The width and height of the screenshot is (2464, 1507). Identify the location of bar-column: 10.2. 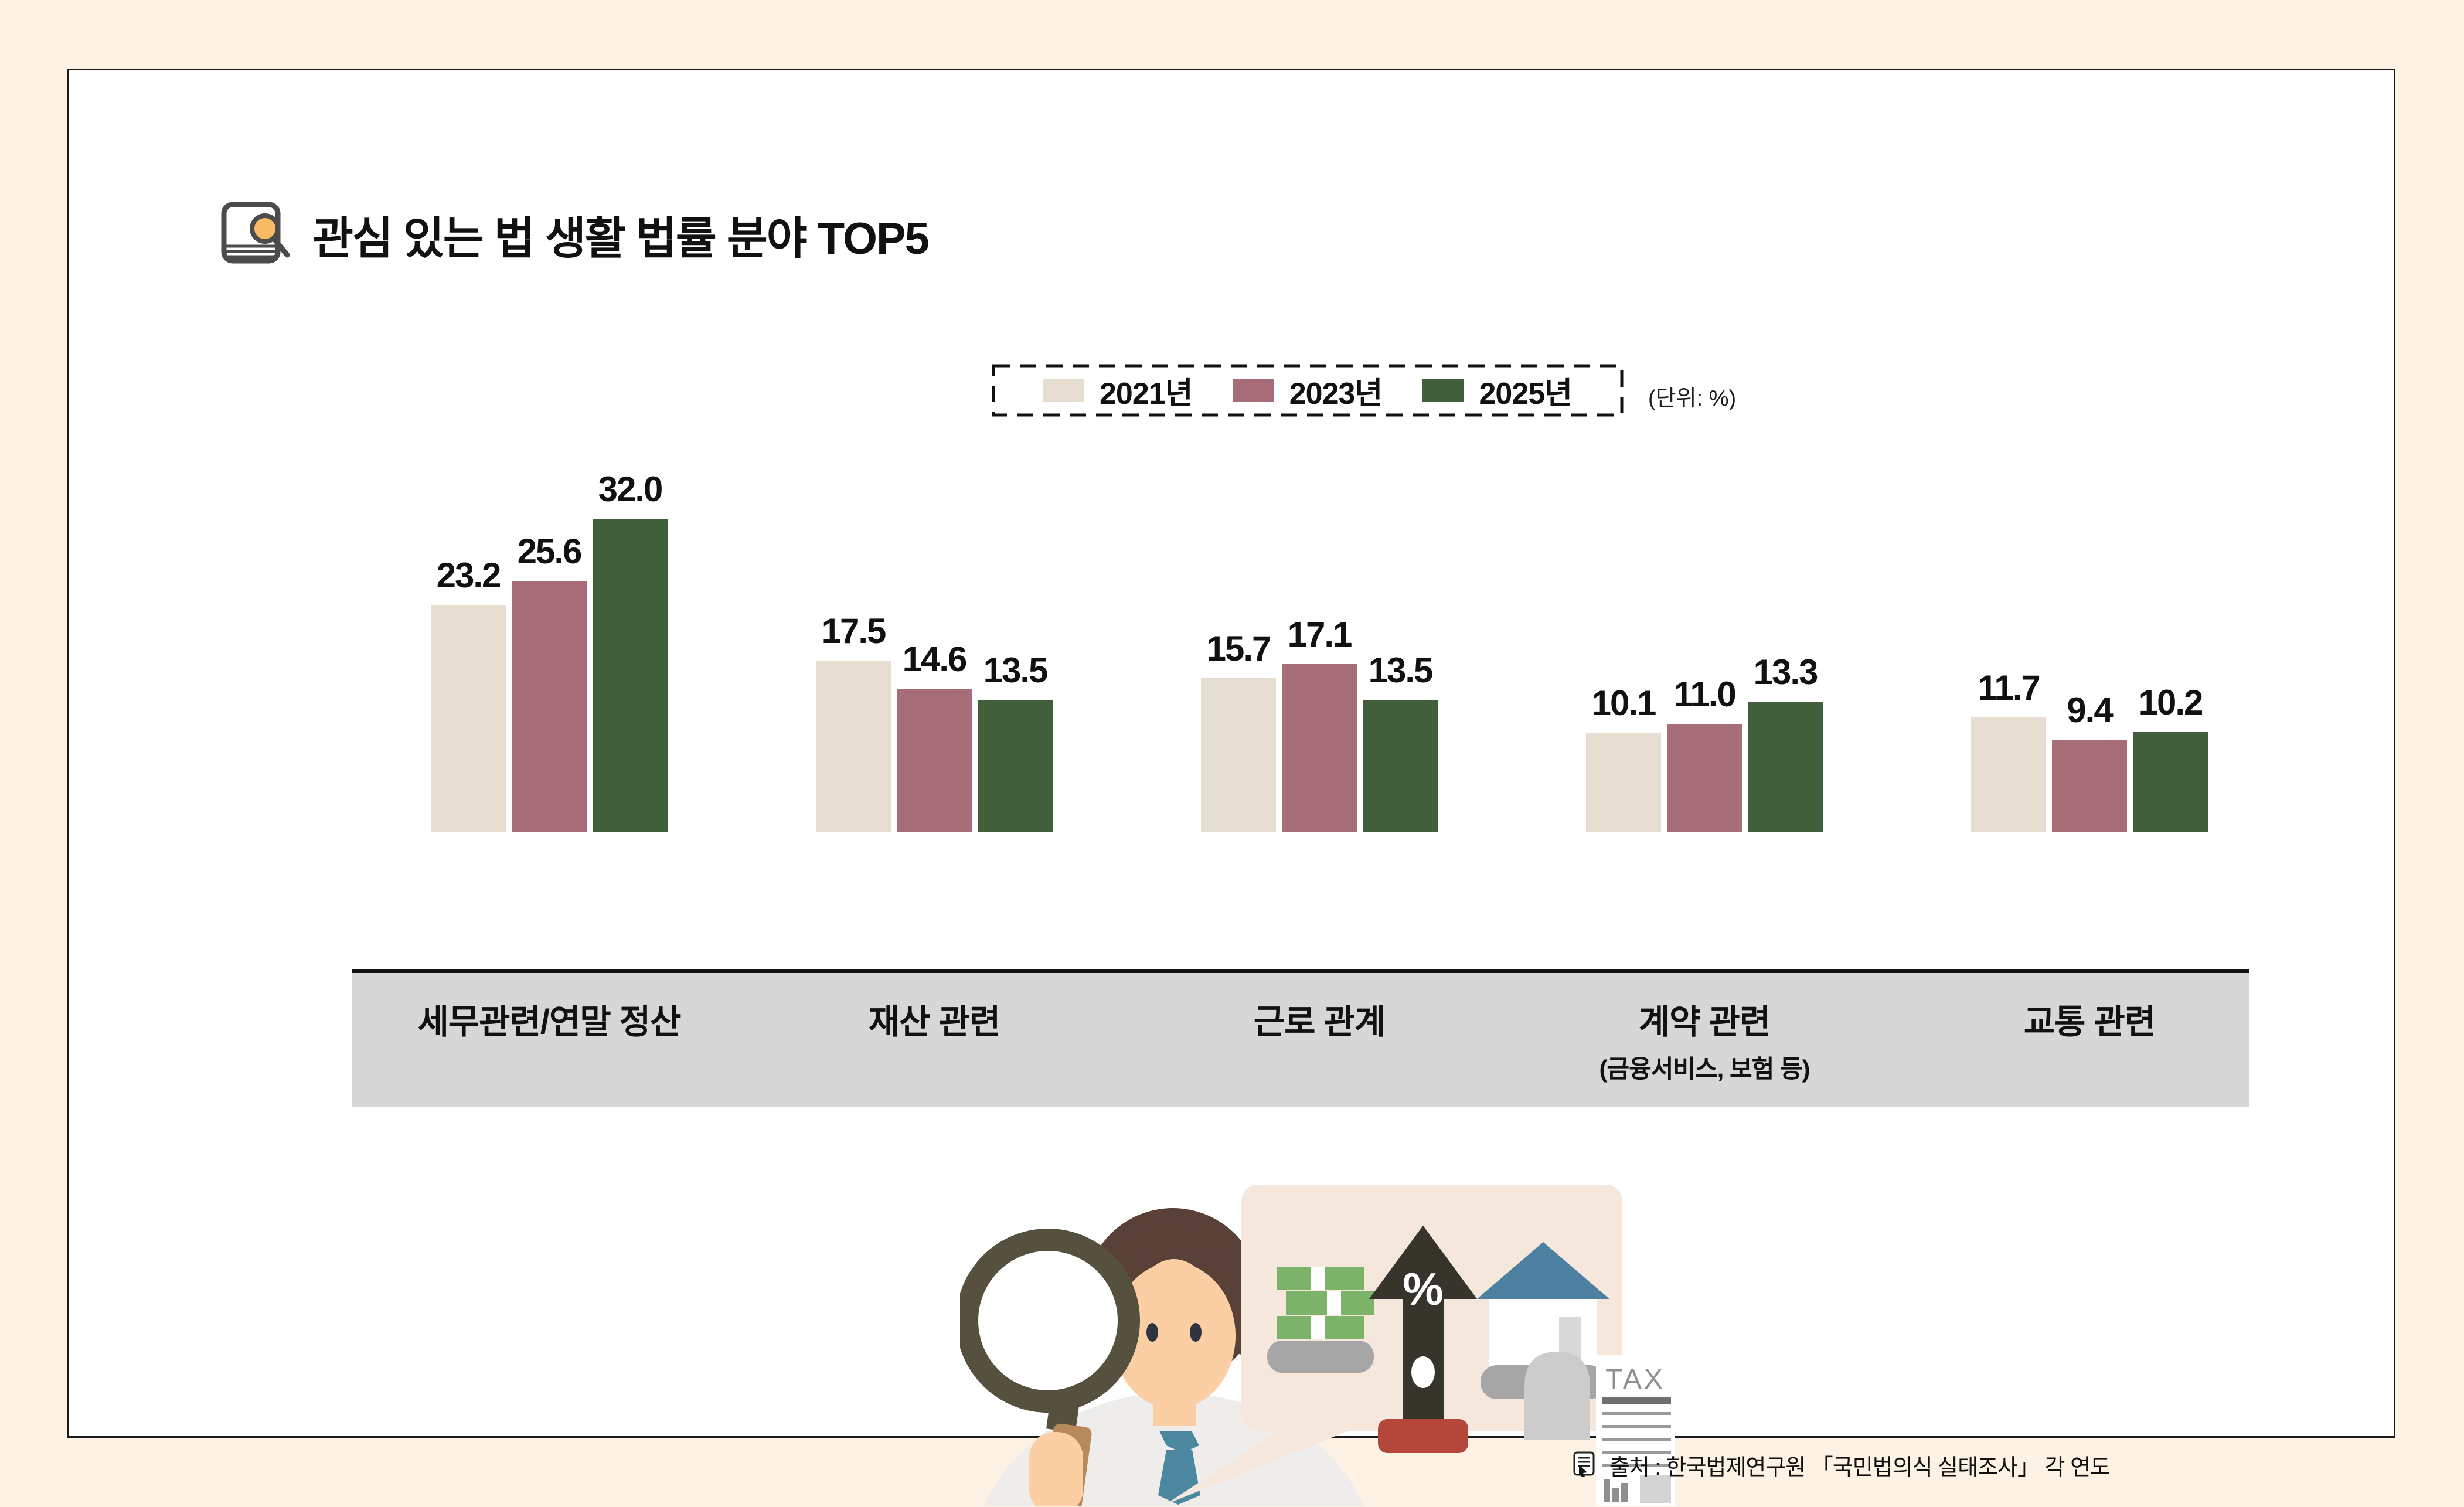
(2171, 757).